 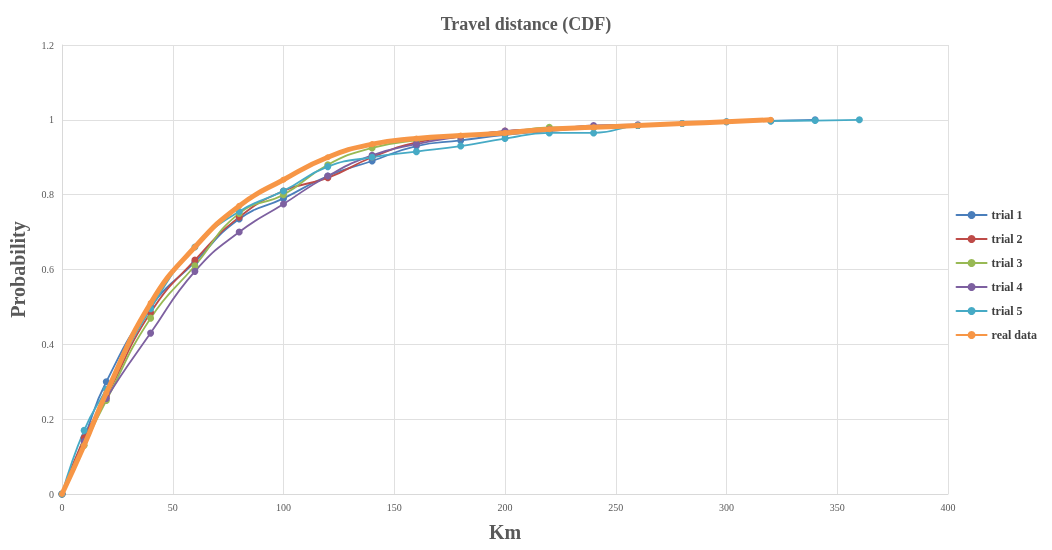 What do you see at coordinates (18, 269) in the screenshot?
I see `y-axis-title: Probability` at bounding box center [18, 269].